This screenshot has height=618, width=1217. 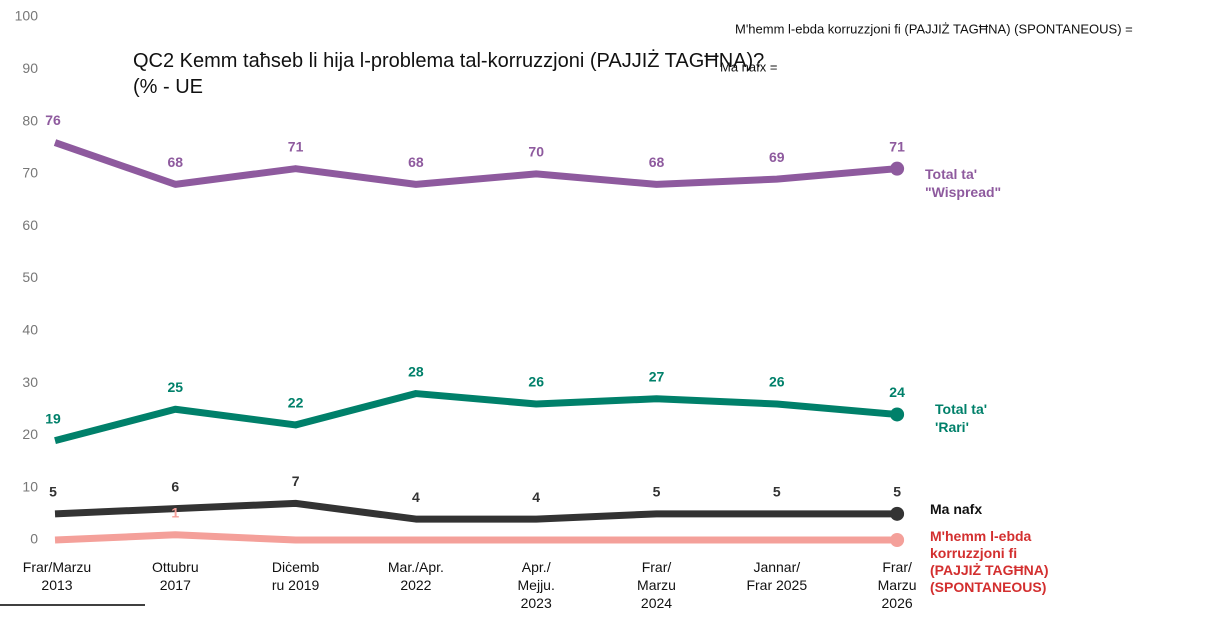 I want to click on data-label: 28, so click(x=416, y=371).